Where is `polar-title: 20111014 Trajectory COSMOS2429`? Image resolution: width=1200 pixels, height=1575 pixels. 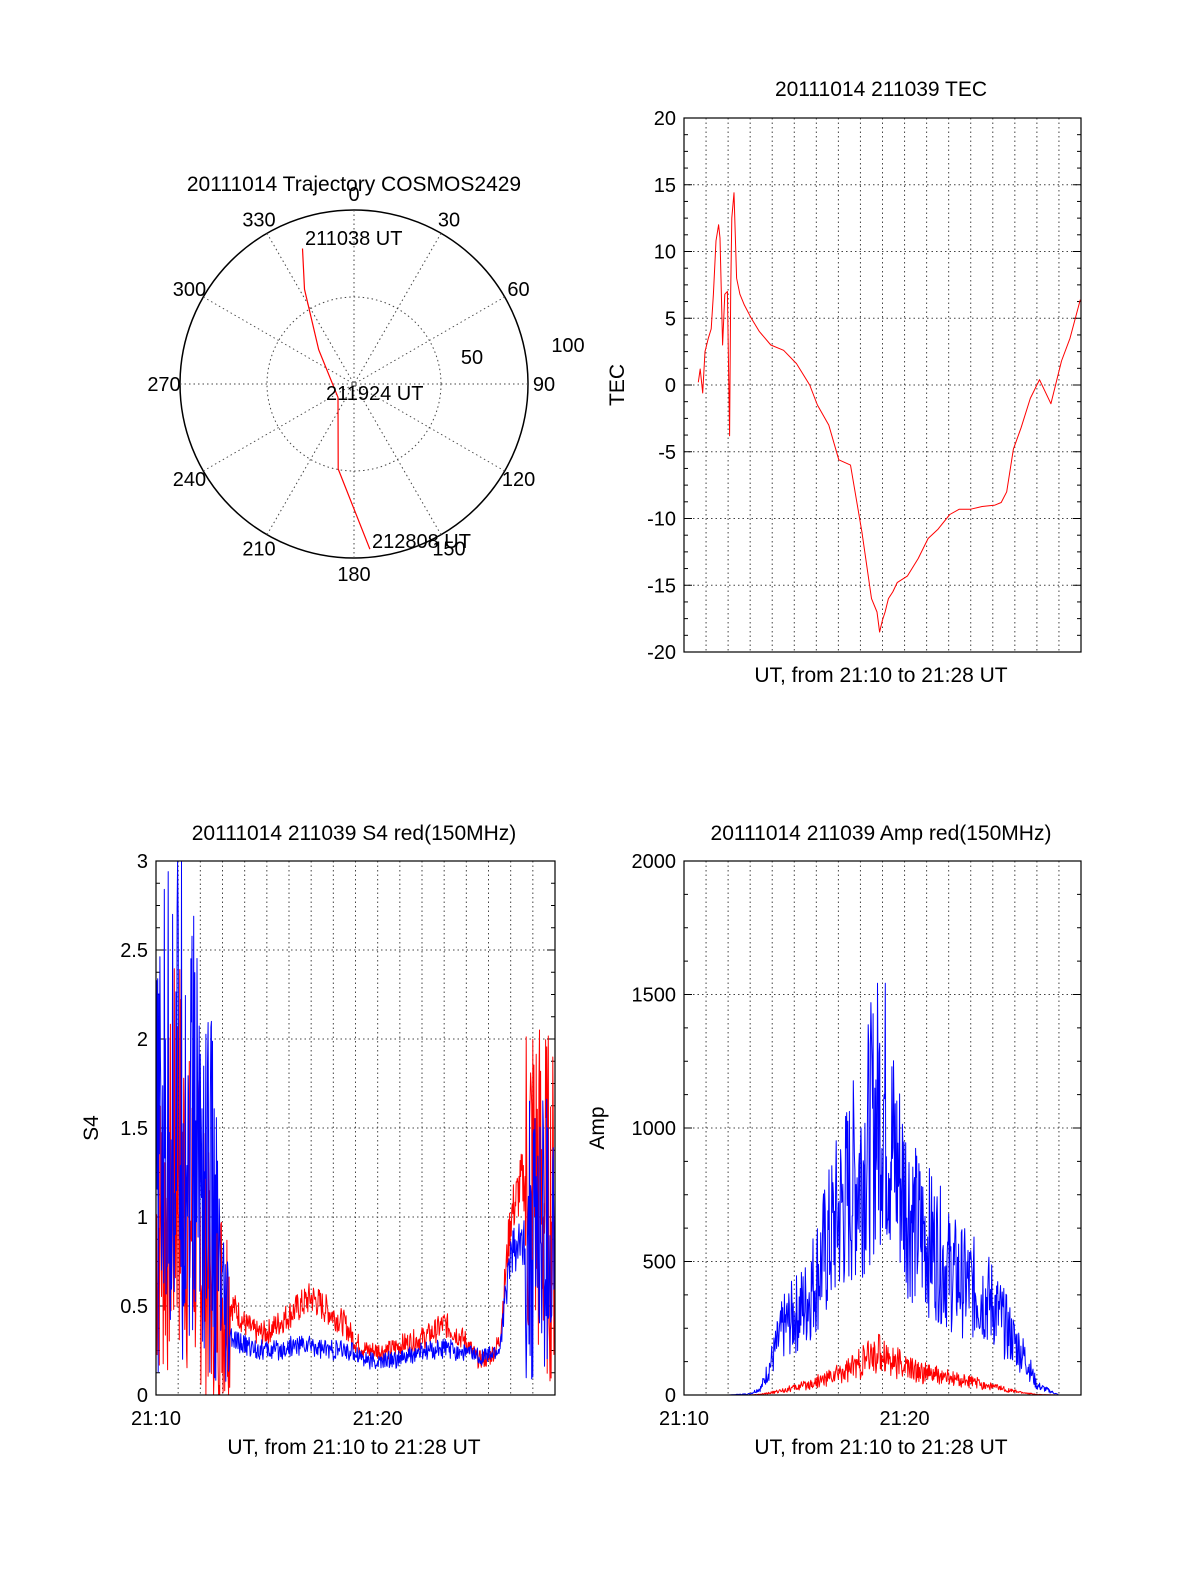 polar-title: 20111014 Trajectory COSMOS2429 is located at coordinates (354, 184).